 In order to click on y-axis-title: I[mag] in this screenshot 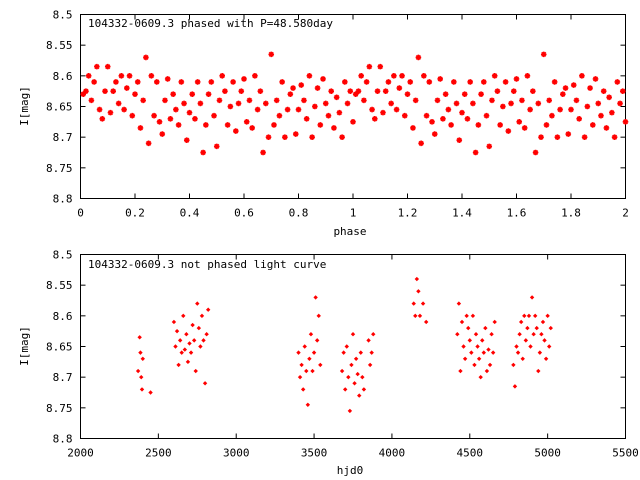, I will do `click(24, 106)`.